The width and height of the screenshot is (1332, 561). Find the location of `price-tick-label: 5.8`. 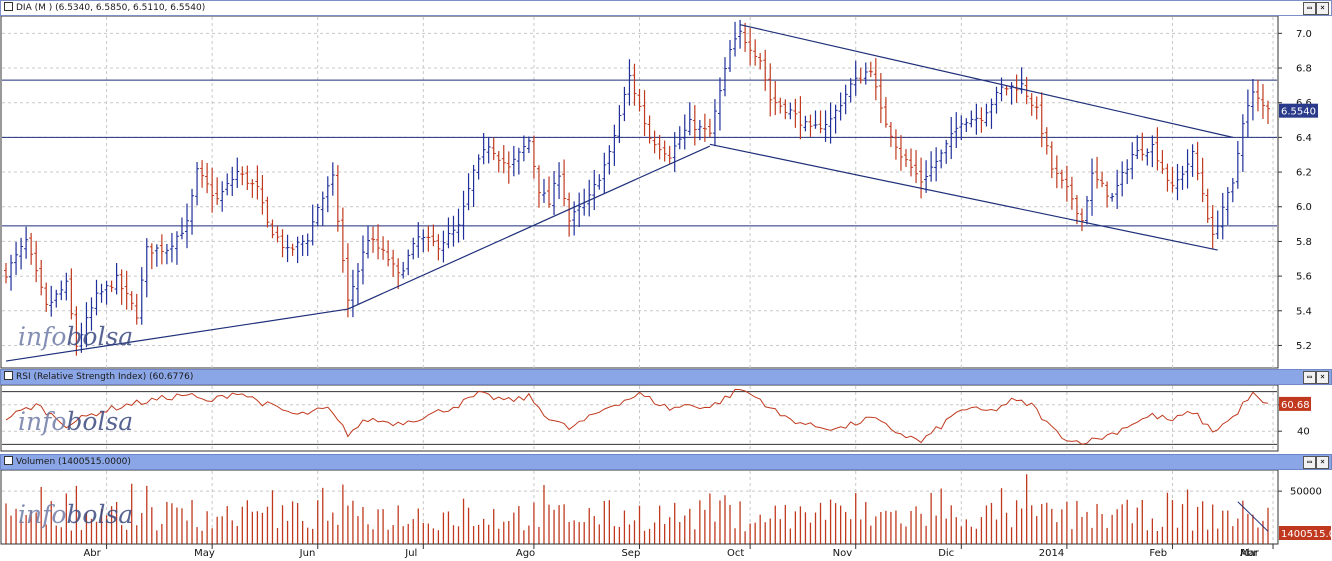

price-tick-label: 5.8 is located at coordinates (1304, 242).